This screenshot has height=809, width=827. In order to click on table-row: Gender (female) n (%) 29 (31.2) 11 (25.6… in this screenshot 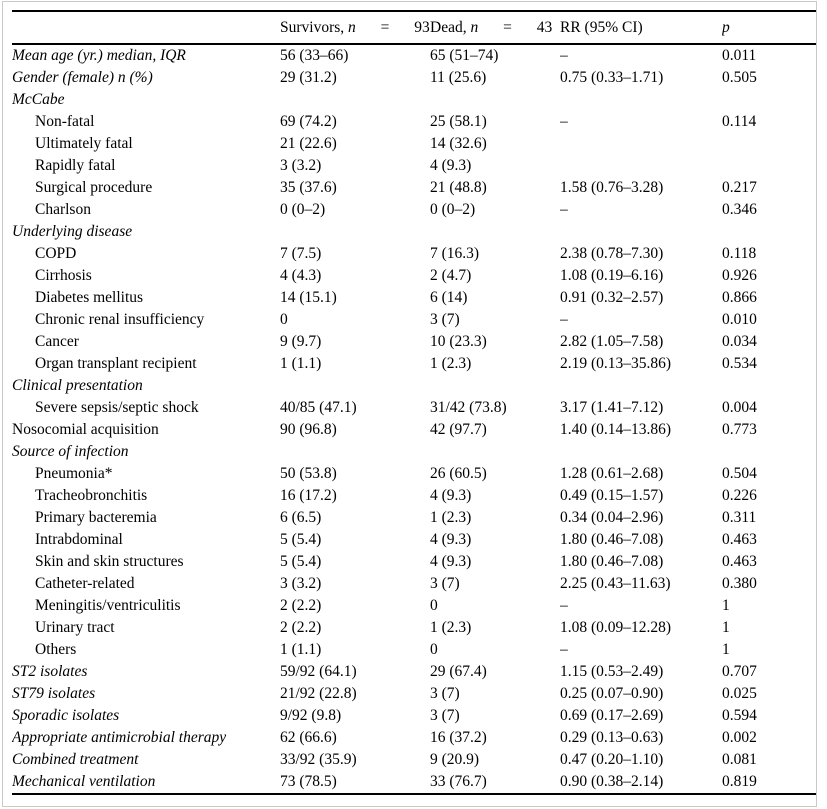, I will do `click(414, 78)`.